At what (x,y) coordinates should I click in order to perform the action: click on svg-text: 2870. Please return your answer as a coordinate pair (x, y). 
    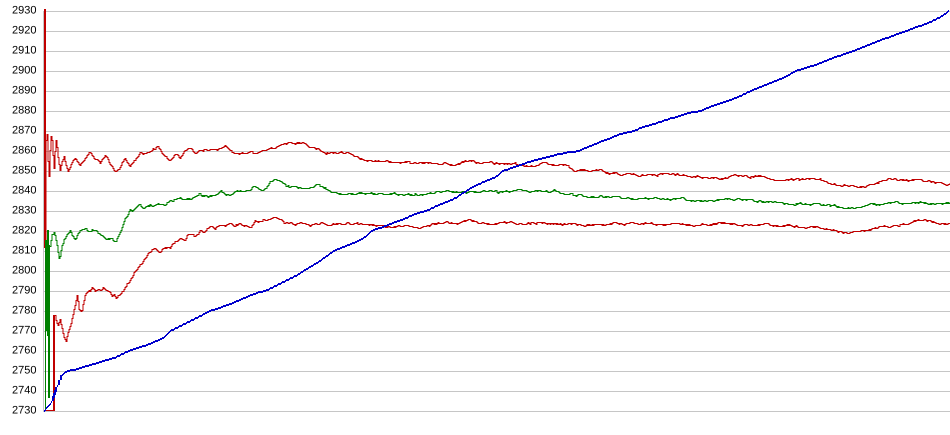
    Looking at the image, I should click on (24, 131).